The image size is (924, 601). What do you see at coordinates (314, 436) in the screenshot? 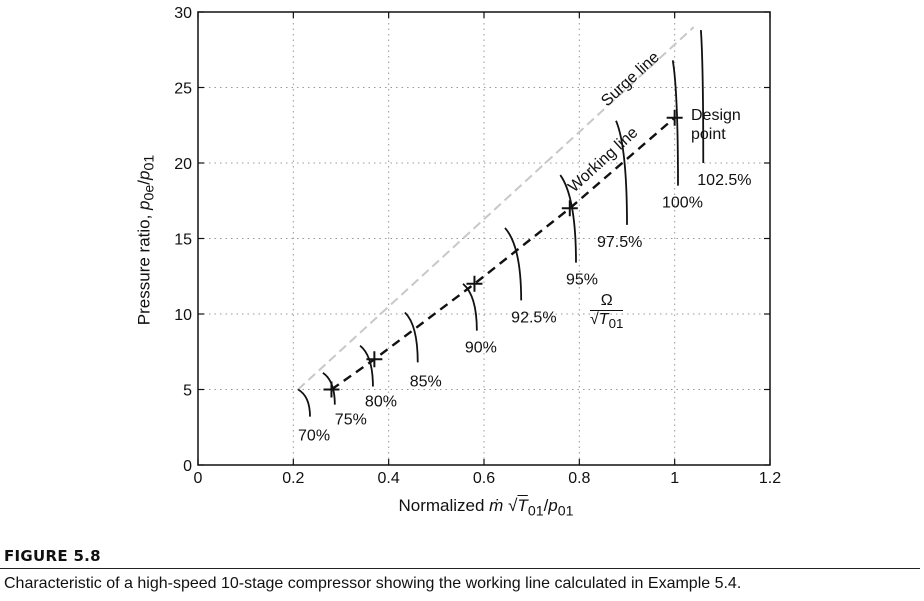
I see `speed-line-label: 70%` at bounding box center [314, 436].